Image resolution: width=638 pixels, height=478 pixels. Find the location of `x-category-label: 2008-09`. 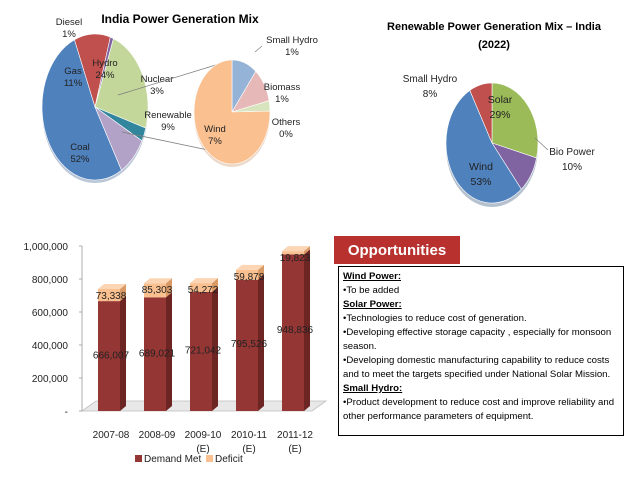

x-category-label: 2008-09 is located at coordinates (157, 435).